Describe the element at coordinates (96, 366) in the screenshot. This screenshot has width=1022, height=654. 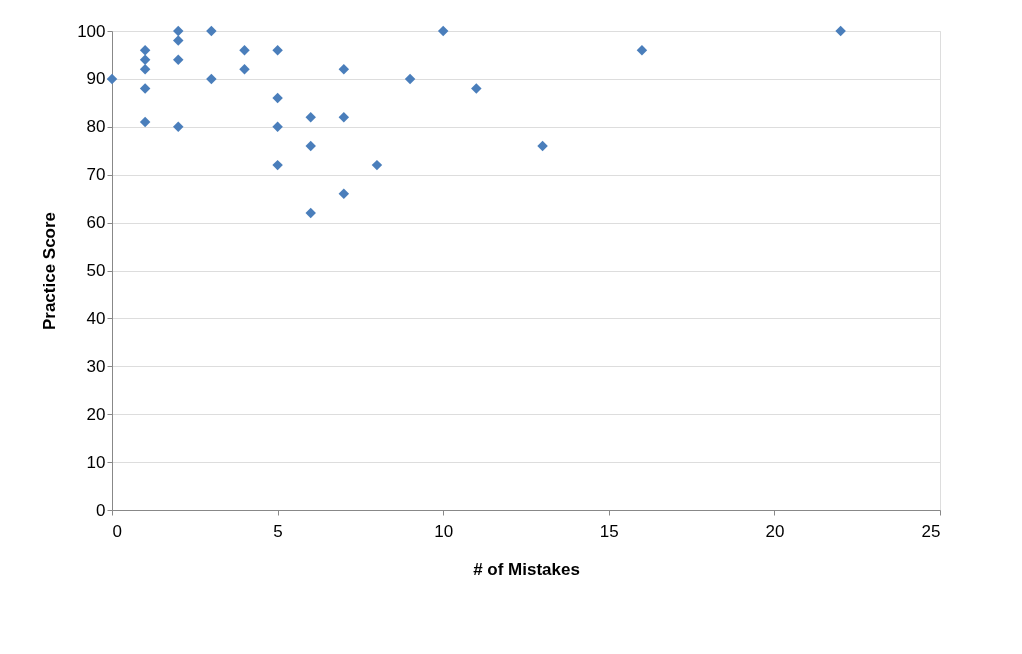
I see `y-tick-label: 30` at that location.